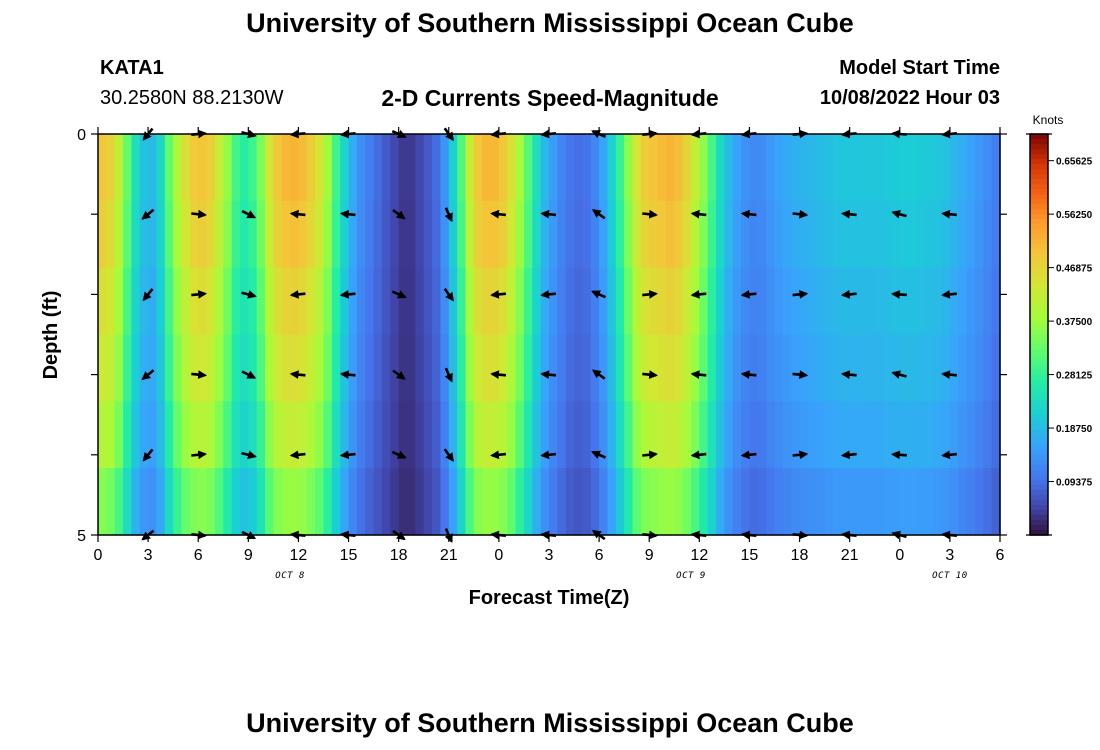 The height and width of the screenshot is (750, 1100). Describe the element at coordinates (1048, 120) in the screenshot. I see `colorbar-label: Knots` at that location.